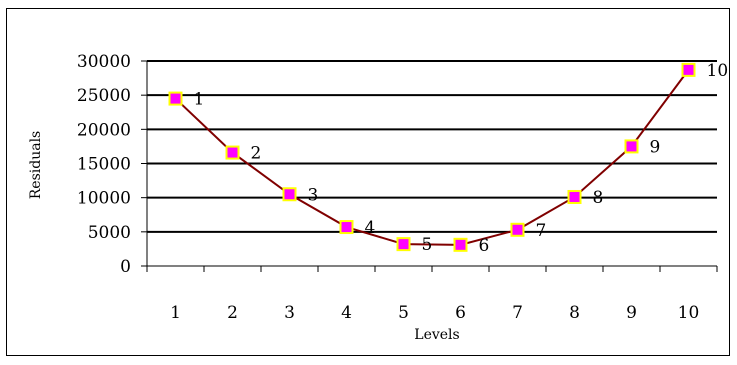 This screenshot has width=737, height=365. What do you see at coordinates (484, 246) in the screenshot?
I see `point-label-6: 6` at bounding box center [484, 246].